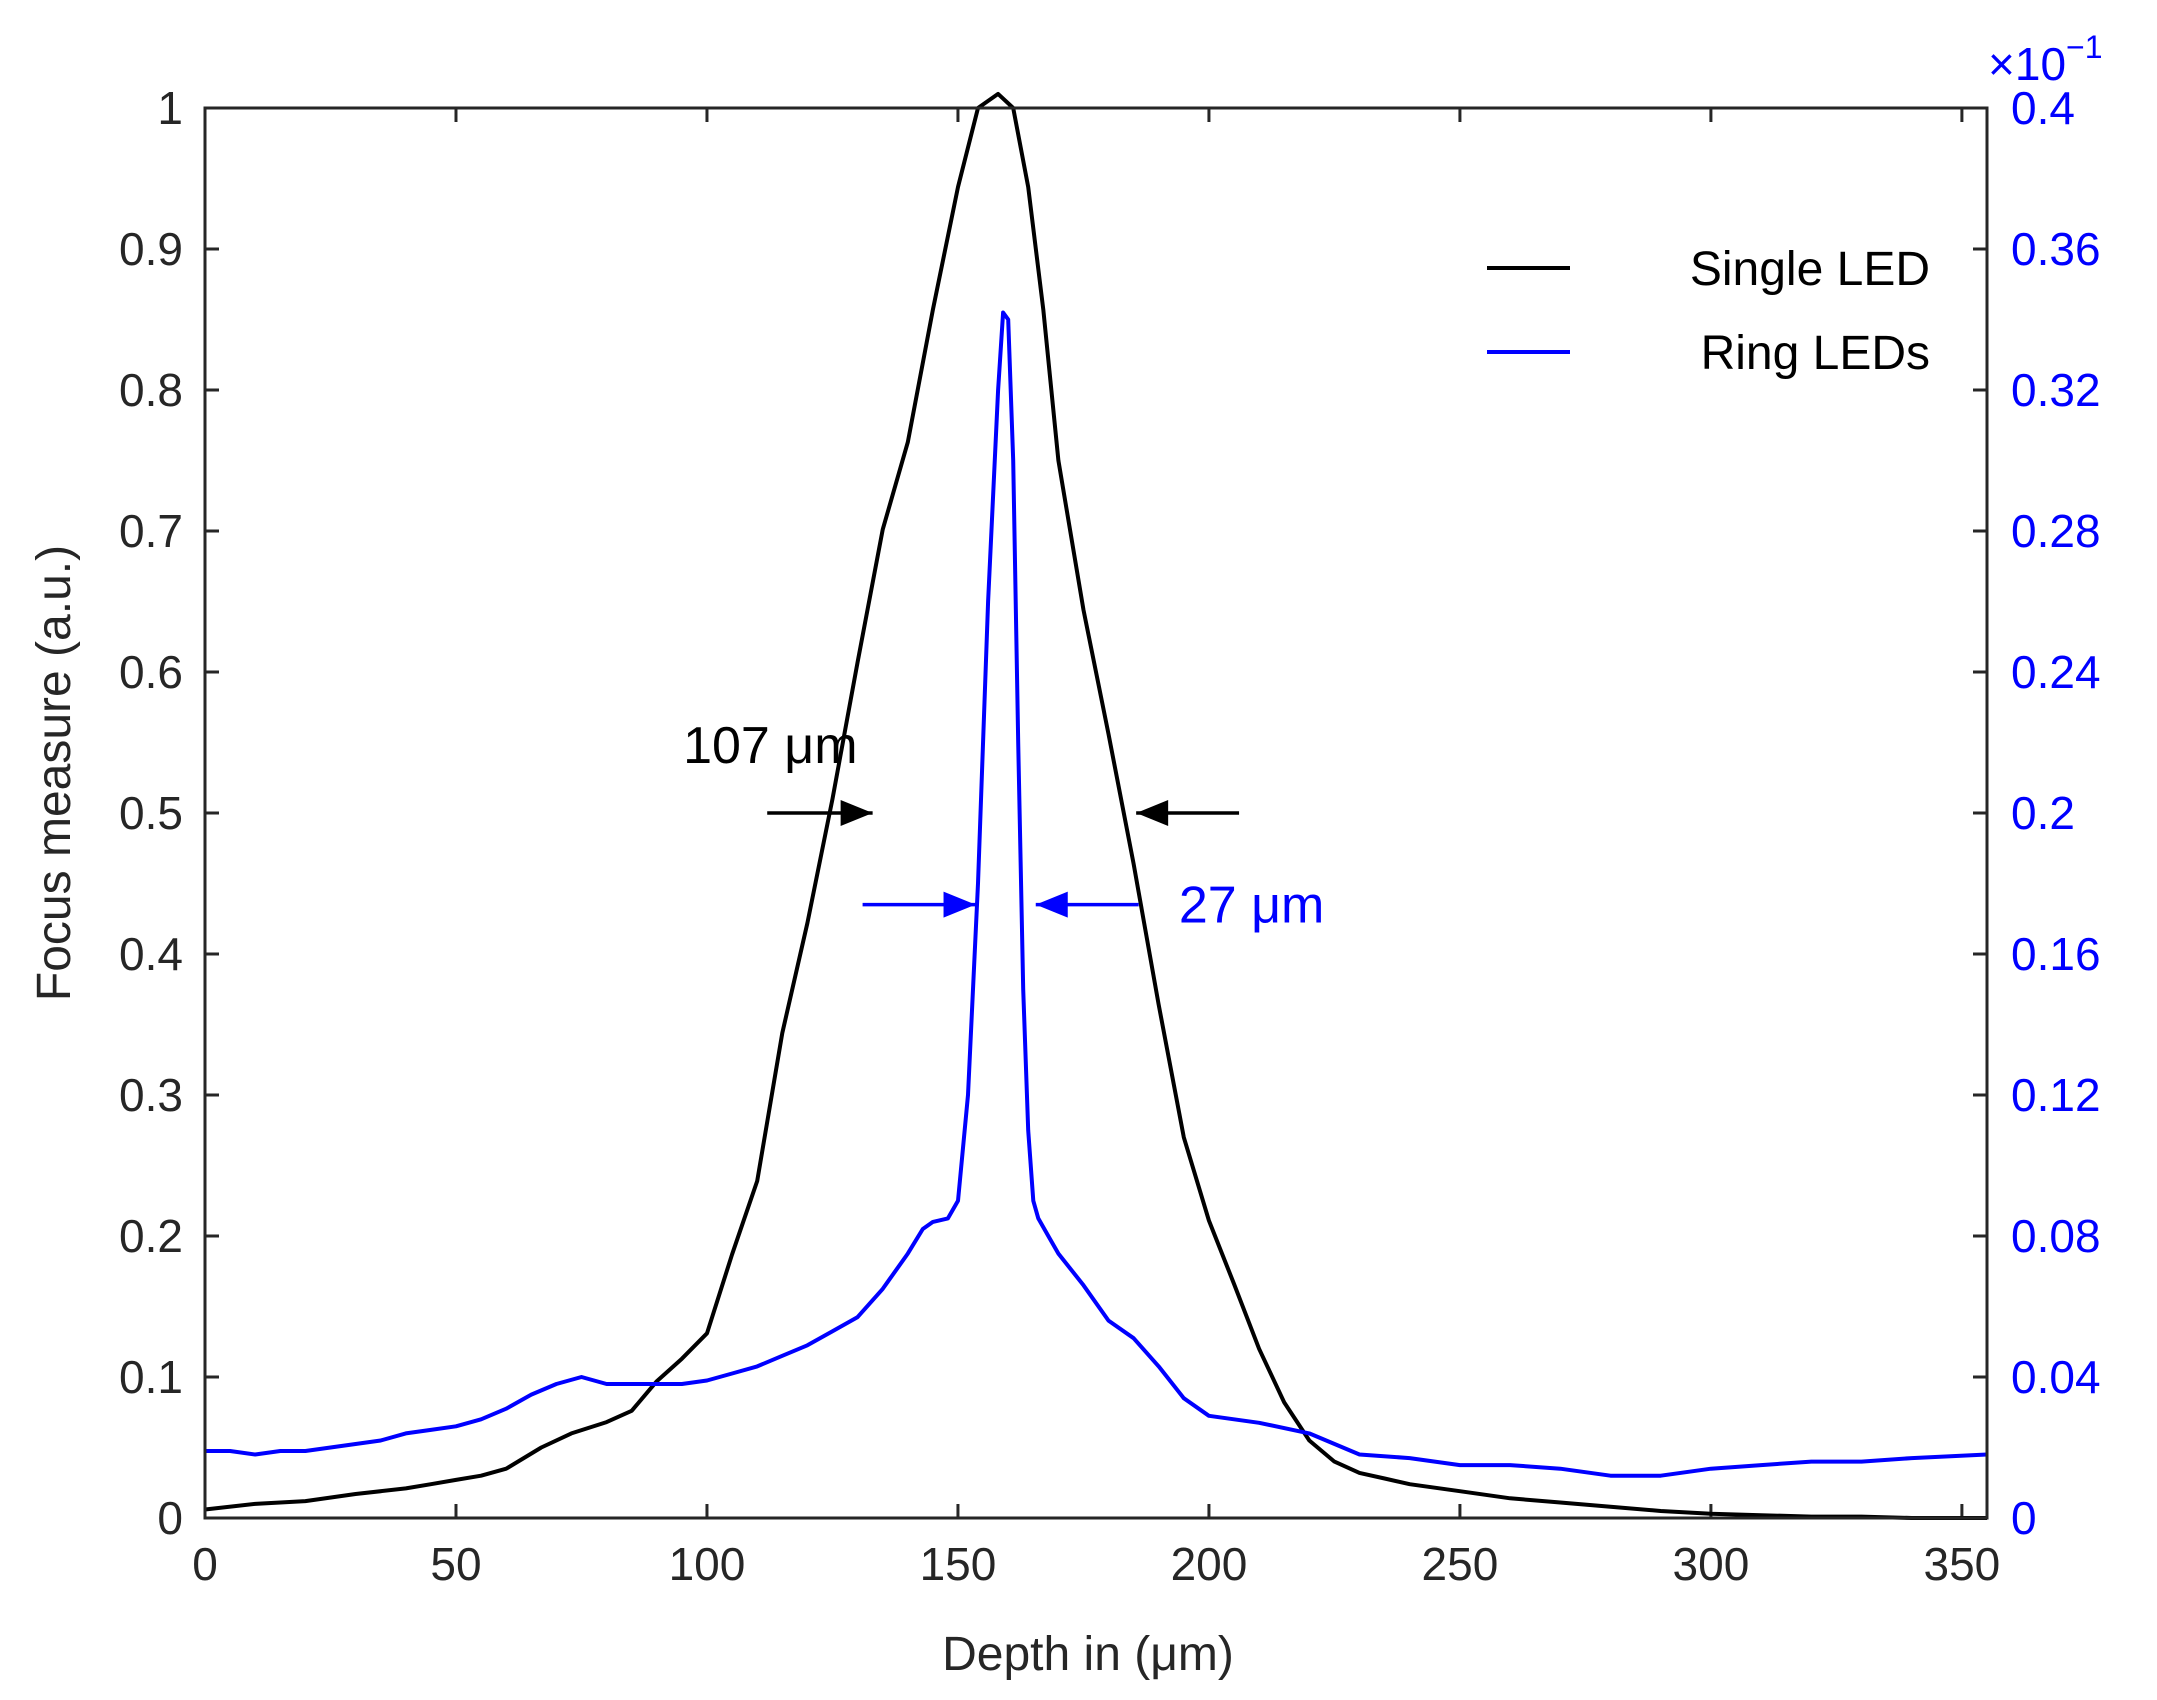 This screenshot has width=2157, height=1700. What do you see at coordinates (2024, 1518) in the screenshot?
I see `y2-tick-label: 0` at bounding box center [2024, 1518].